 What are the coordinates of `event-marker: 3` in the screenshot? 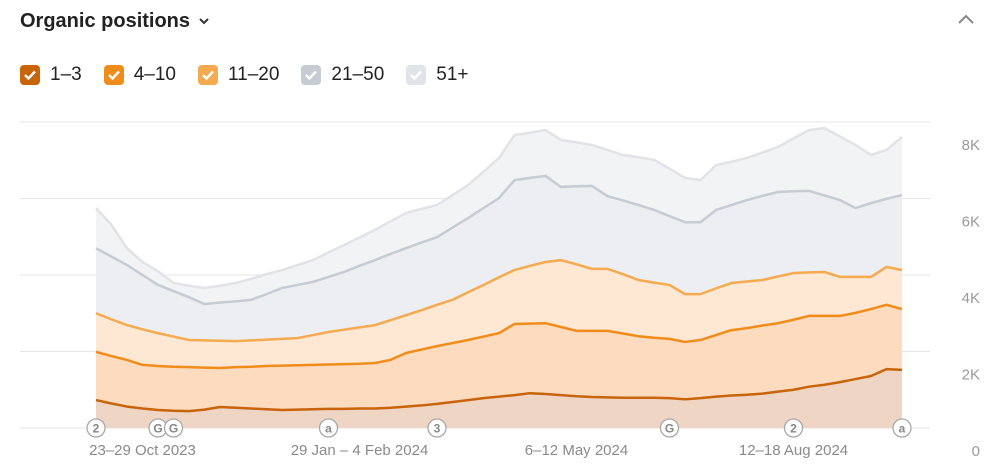 It's located at (437, 428).